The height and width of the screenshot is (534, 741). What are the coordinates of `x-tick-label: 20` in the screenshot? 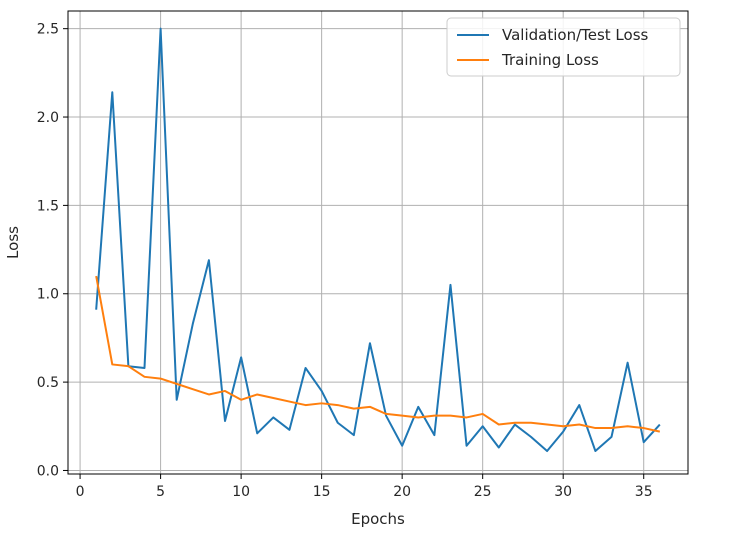 It's located at (402, 492).